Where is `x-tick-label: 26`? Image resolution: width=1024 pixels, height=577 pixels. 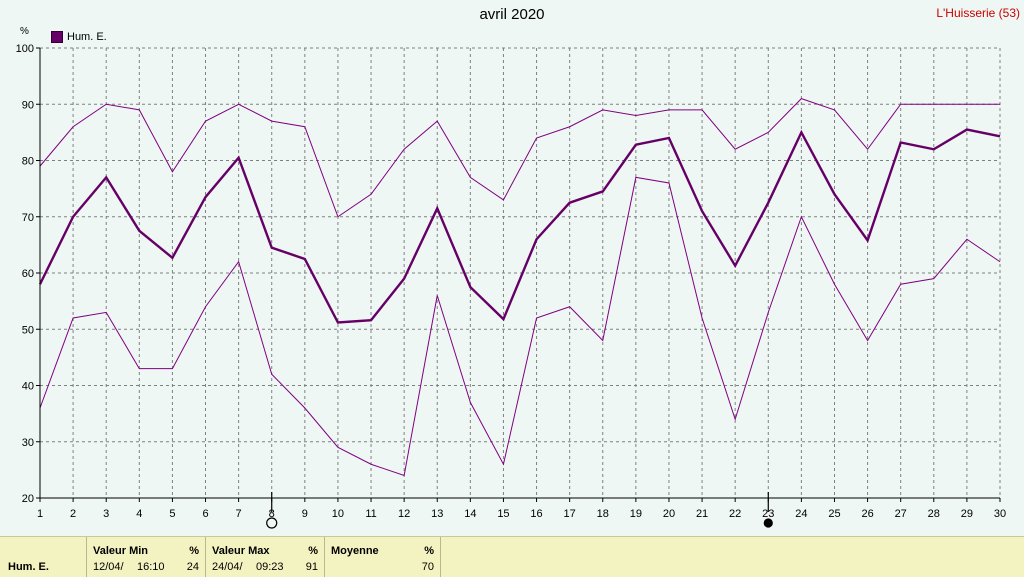
x-tick-label: 26 is located at coordinates (867, 514).